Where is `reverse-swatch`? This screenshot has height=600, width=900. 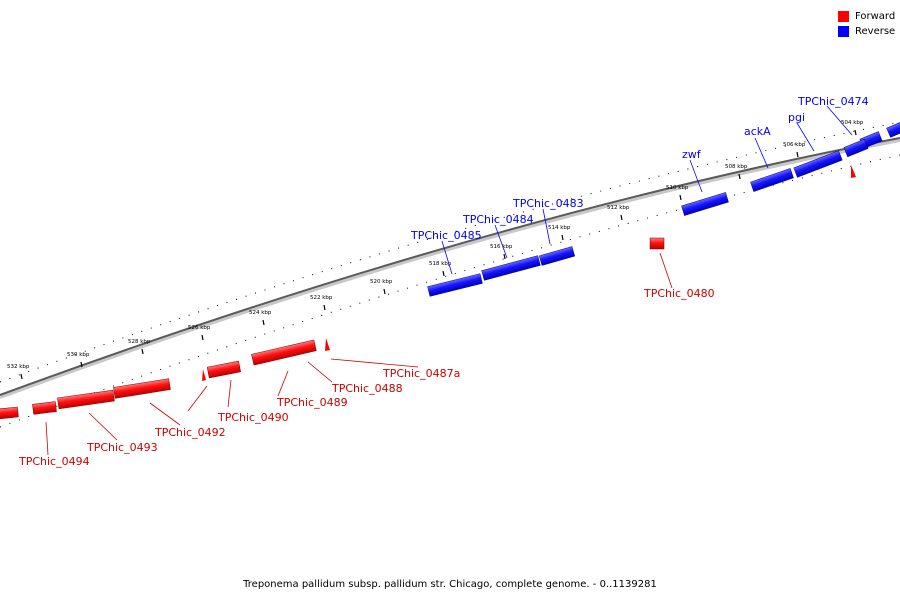
reverse-swatch is located at coordinates (843, 31).